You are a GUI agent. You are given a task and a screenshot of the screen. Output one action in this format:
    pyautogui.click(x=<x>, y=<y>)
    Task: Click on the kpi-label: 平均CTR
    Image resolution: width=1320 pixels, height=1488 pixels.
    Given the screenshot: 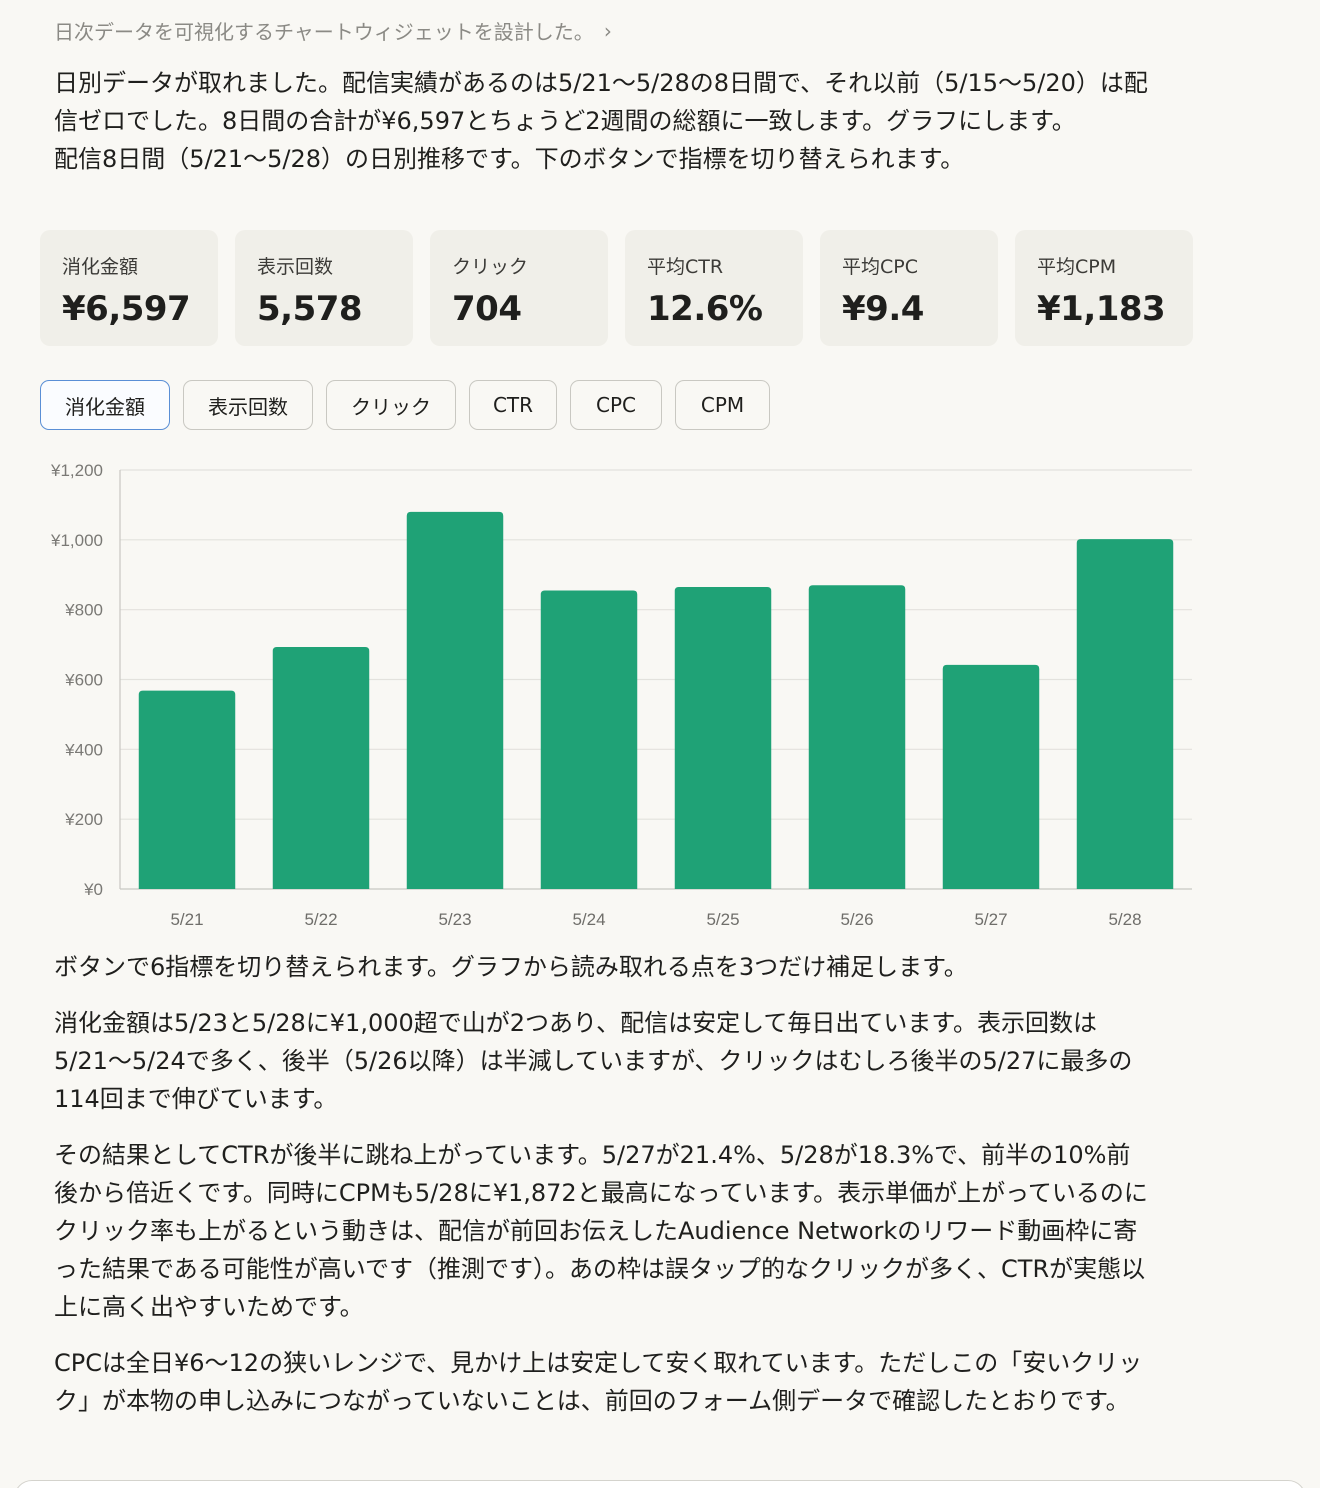 What is the action you would take?
    pyautogui.click(x=685, y=267)
    